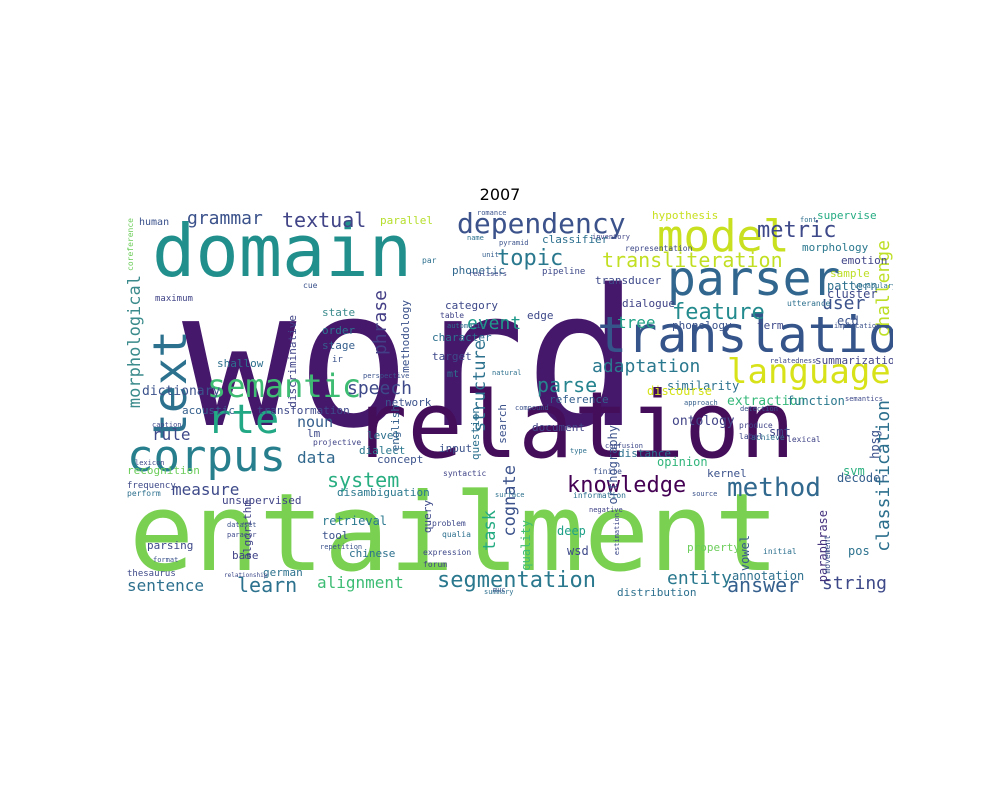 The image size is (1000, 800). I want to click on cloud-word: discourse, so click(680, 391).